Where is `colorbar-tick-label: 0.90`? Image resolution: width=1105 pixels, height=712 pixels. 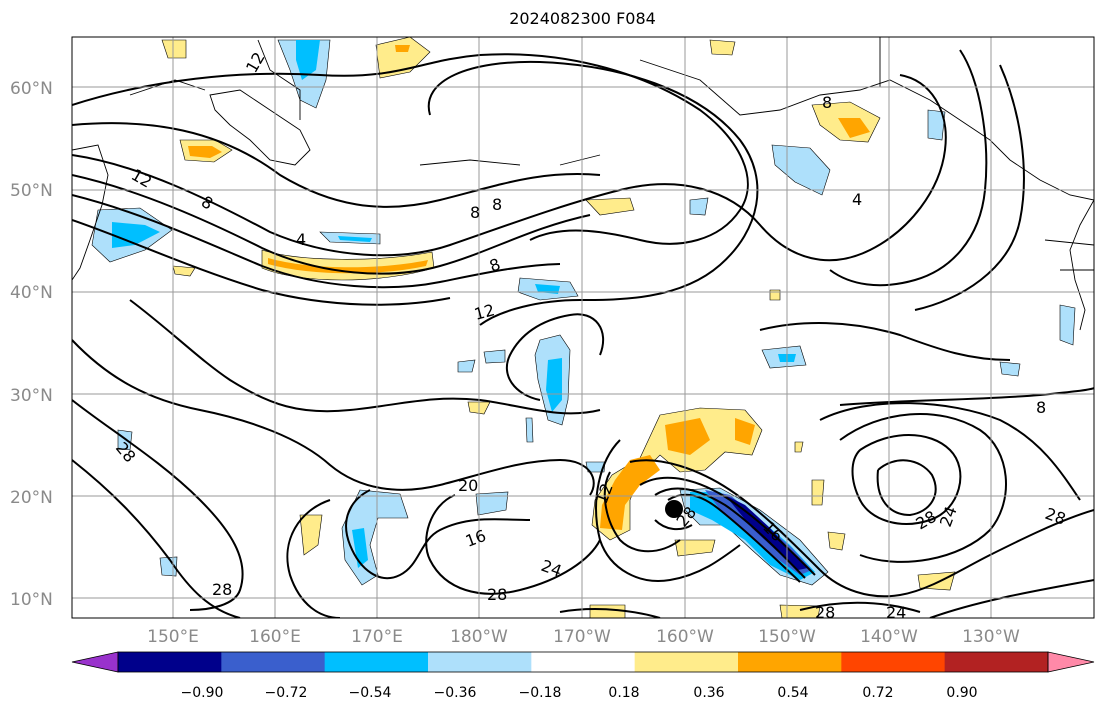
colorbar-tick-label: 0.90 is located at coordinates (961, 693).